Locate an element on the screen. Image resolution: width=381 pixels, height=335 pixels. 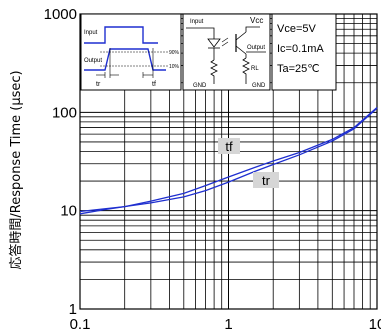
series-label-tr: tr is located at coordinates (266, 180).